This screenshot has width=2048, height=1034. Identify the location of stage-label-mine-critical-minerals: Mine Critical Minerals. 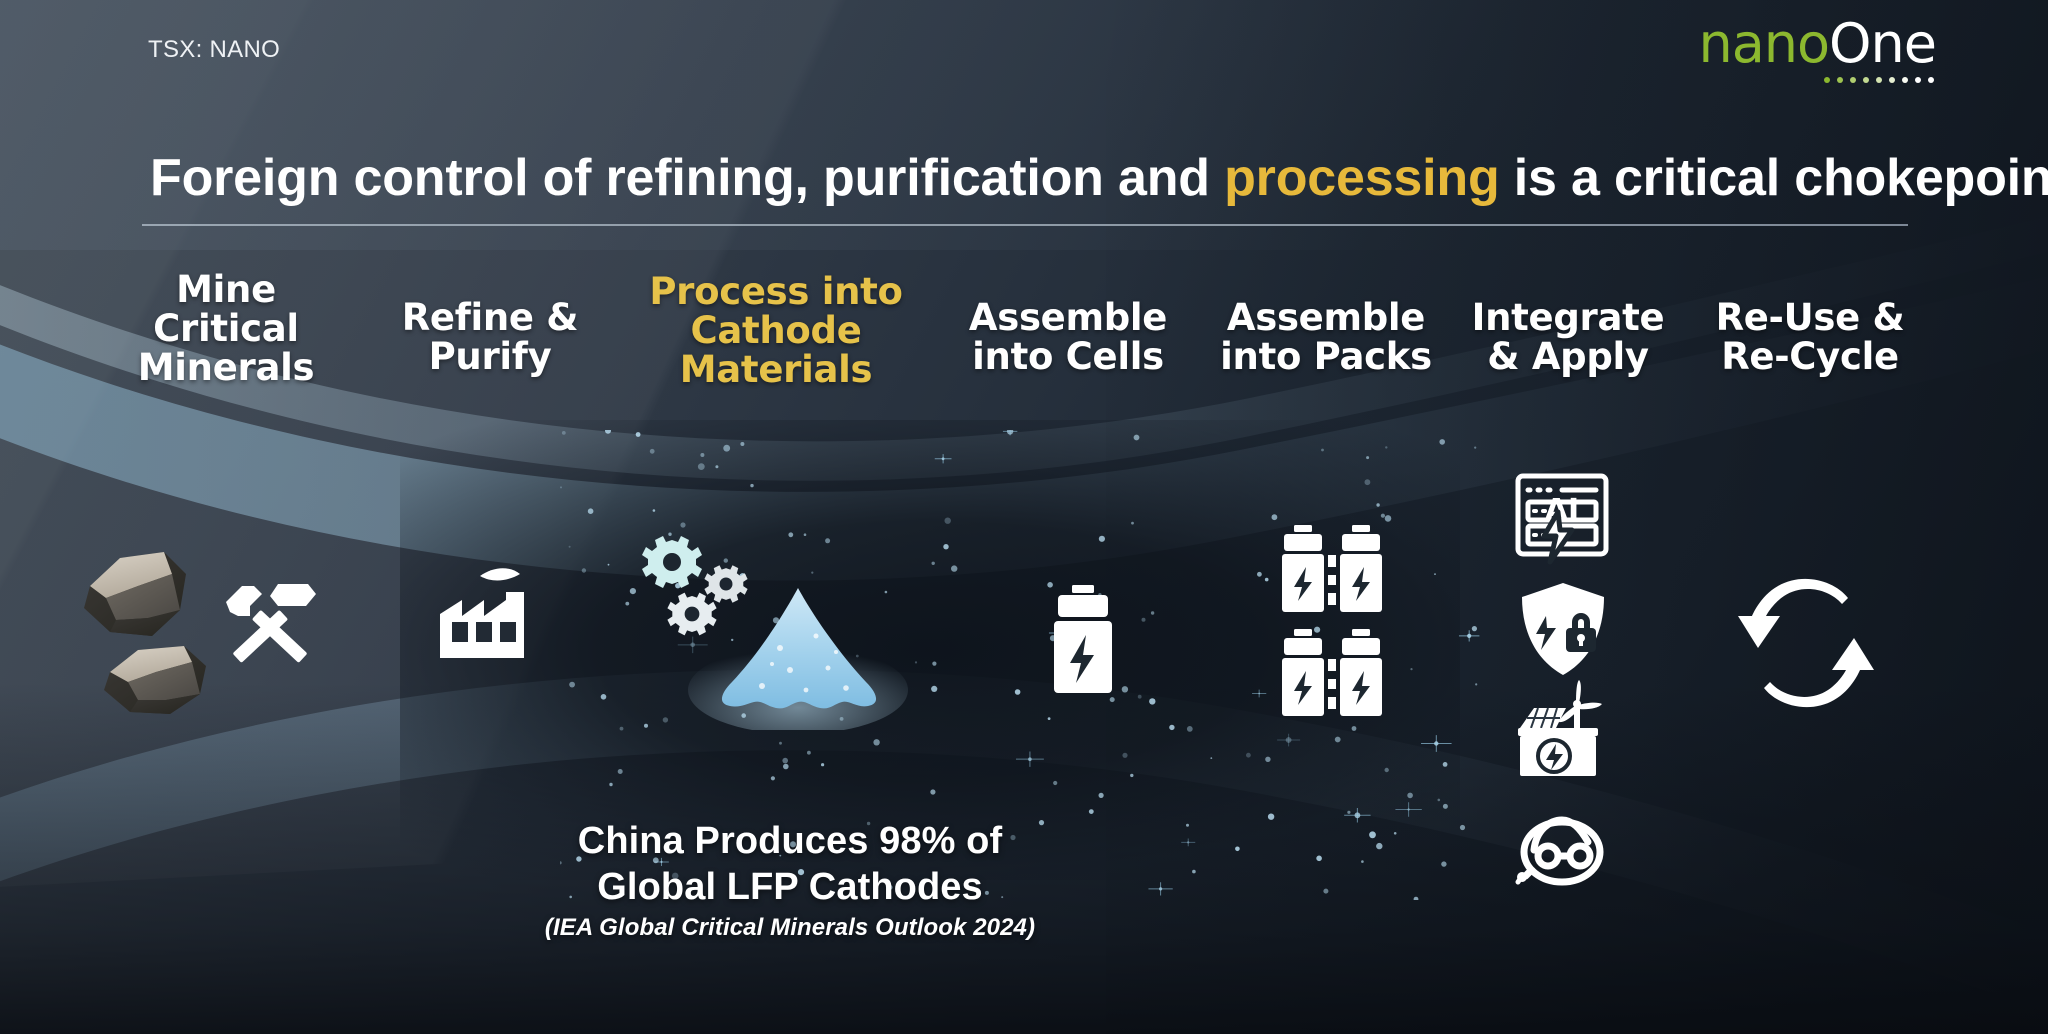
(226, 329).